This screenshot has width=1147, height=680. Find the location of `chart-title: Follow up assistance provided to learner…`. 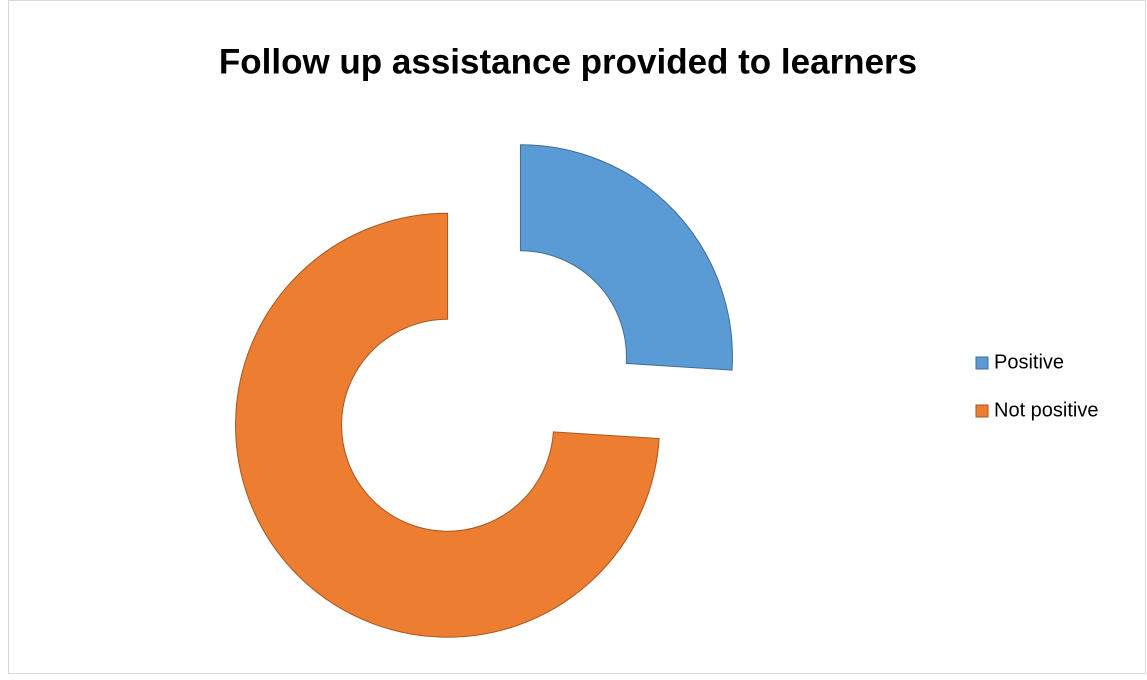

chart-title: Follow up assistance provided to learner… is located at coordinates (568, 61).